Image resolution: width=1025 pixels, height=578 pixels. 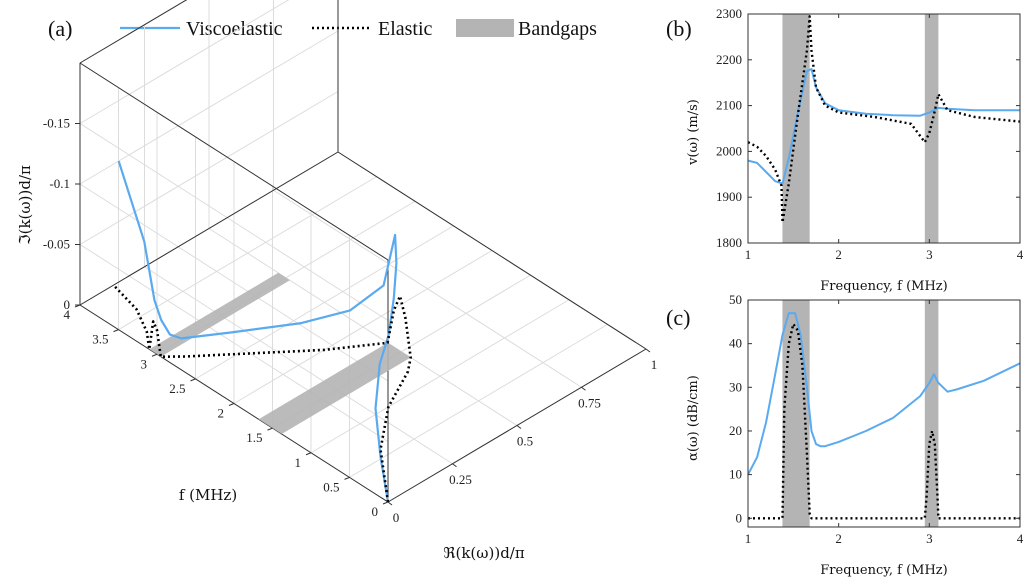 What do you see at coordinates (460, 479) in the screenshot?
I see `x-tick-label: 0.25` at bounding box center [460, 479].